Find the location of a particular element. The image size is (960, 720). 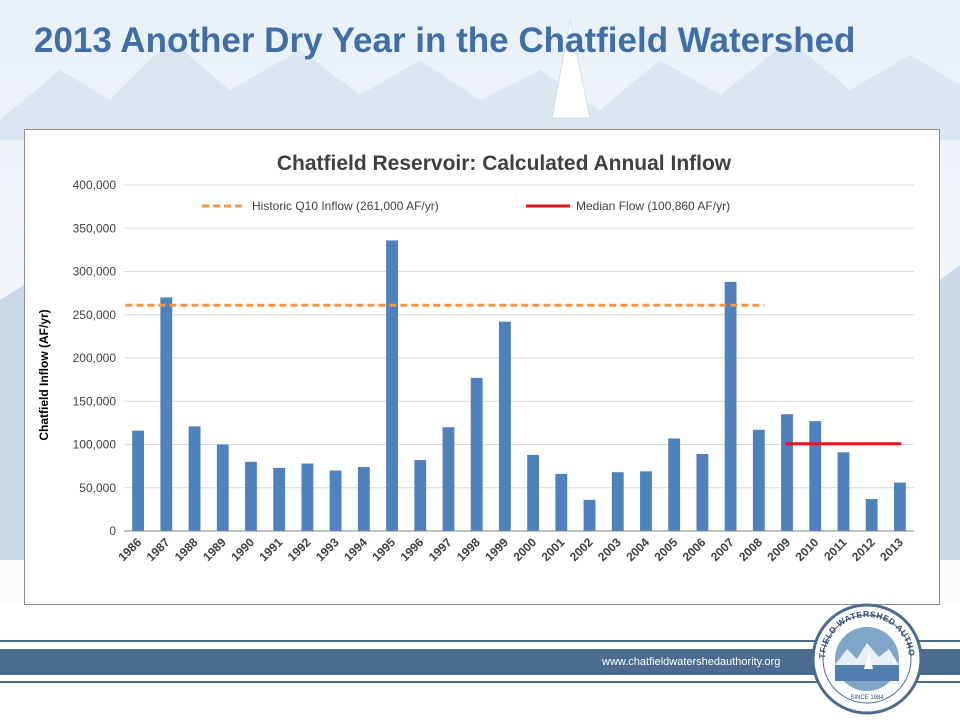

bar-2004 is located at coordinates (646, 501).